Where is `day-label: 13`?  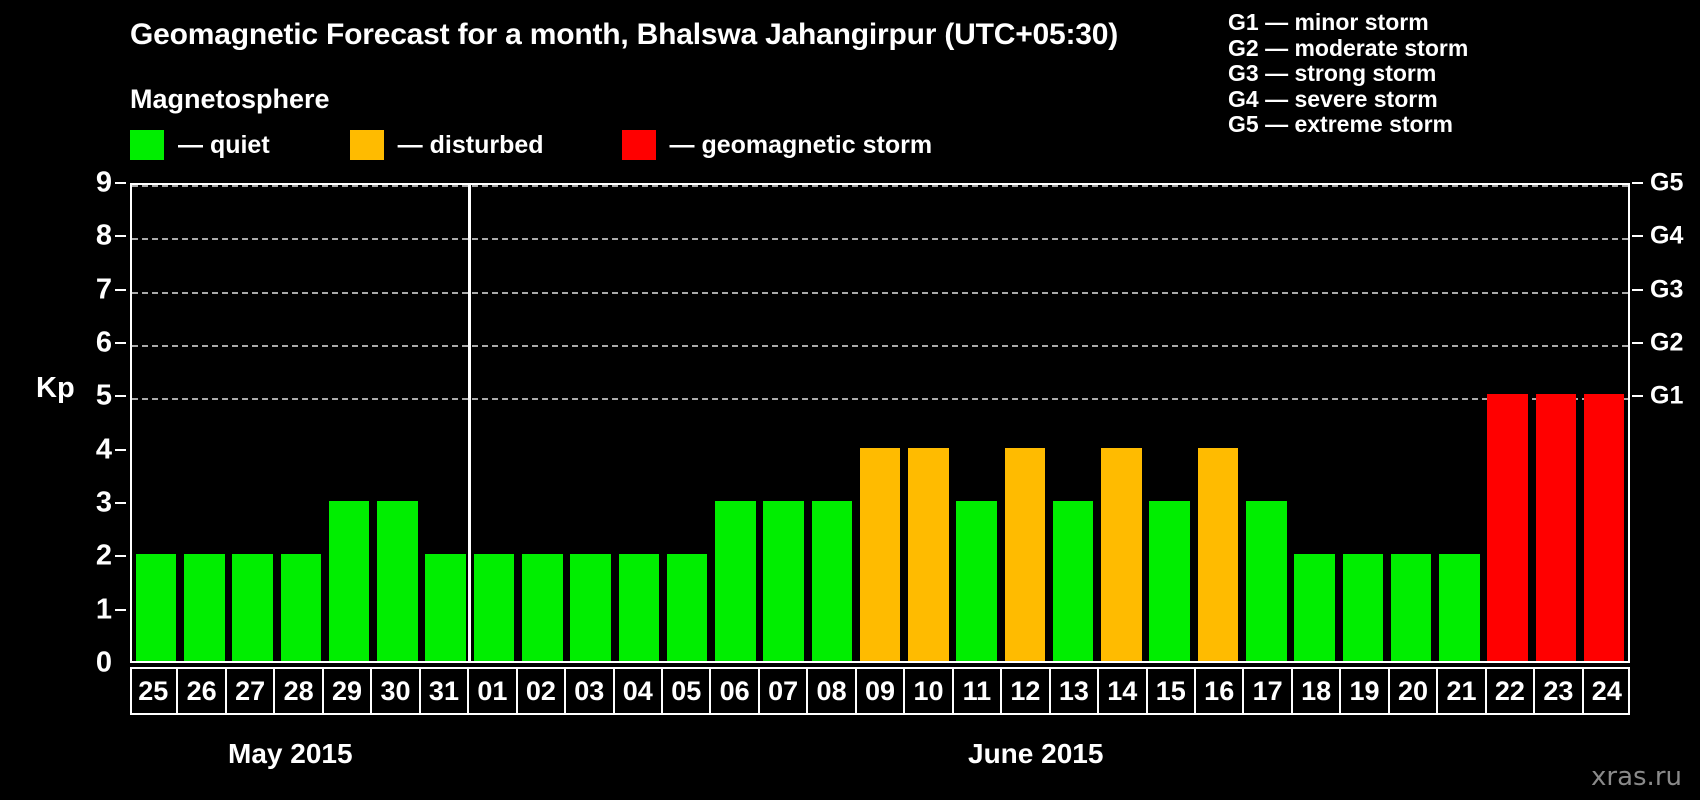 day-label: 13 is located at coordinates (1075, 691).